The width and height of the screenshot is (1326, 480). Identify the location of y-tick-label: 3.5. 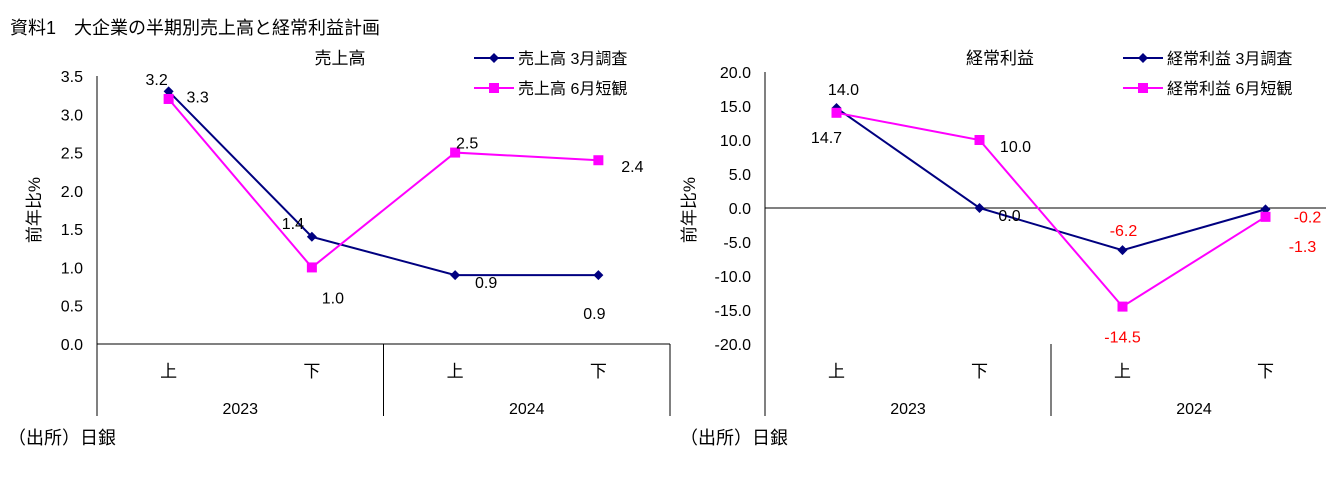
(72, 77).